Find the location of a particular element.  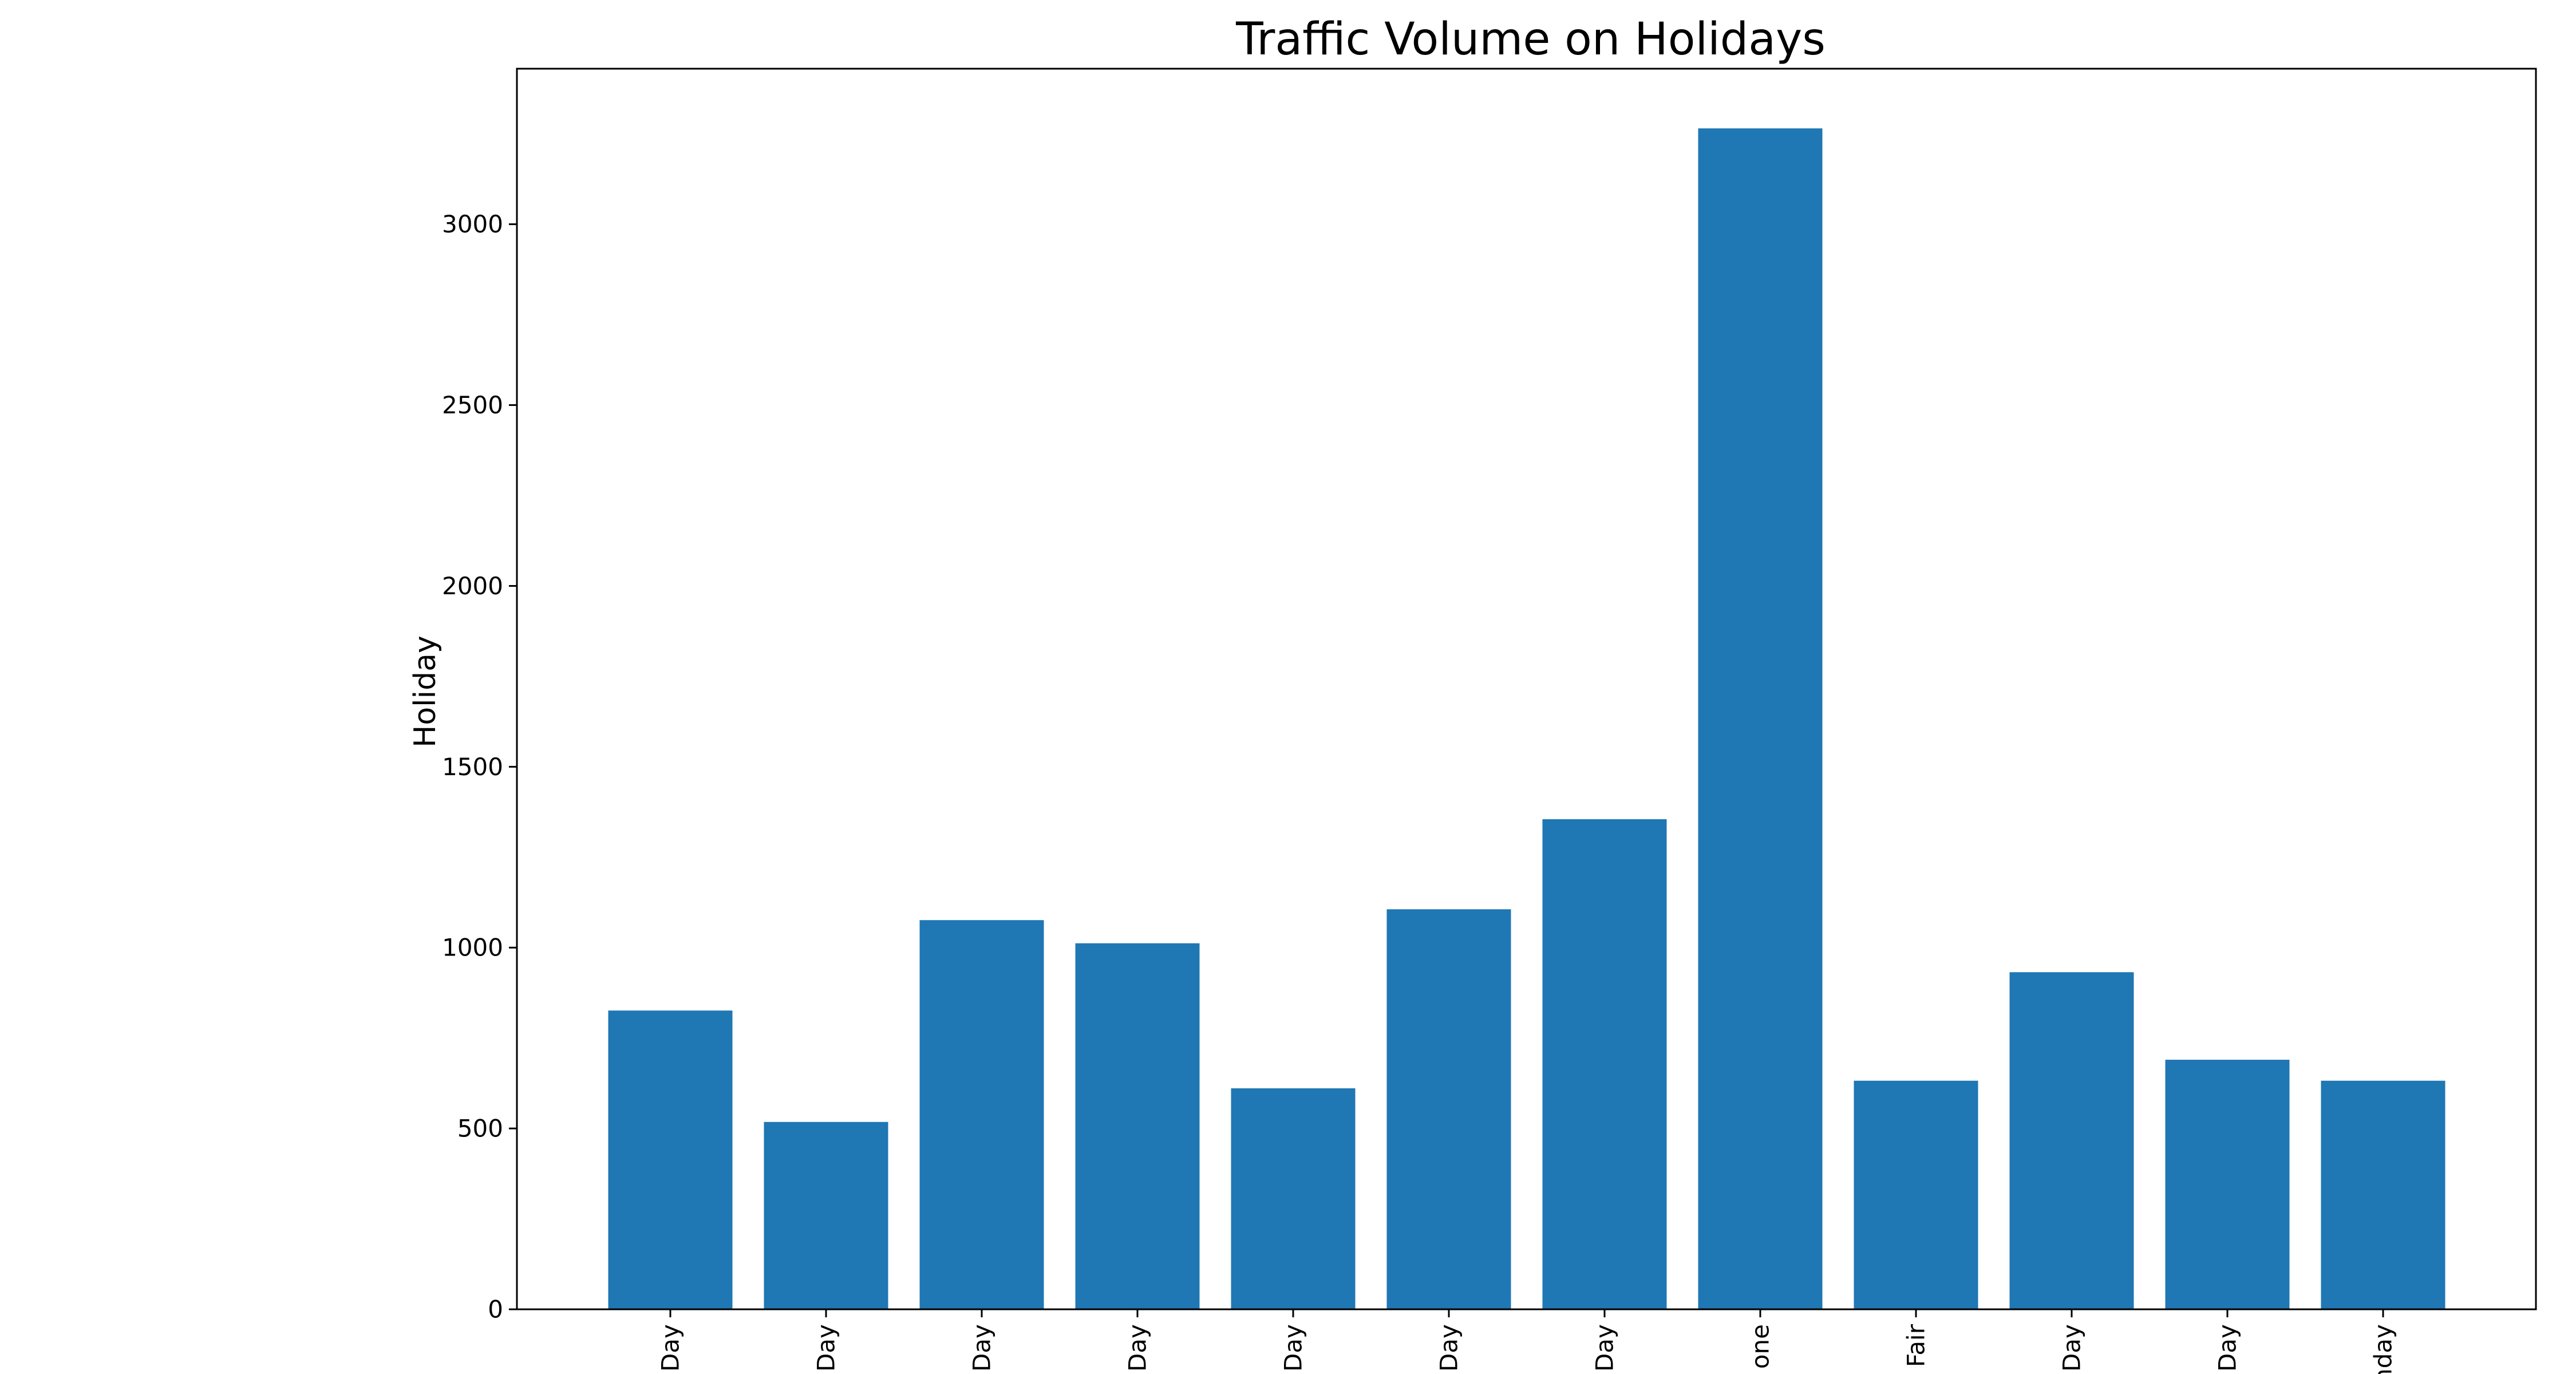

y-tick-label-500: 500 is located at coordinates (480, 1129).